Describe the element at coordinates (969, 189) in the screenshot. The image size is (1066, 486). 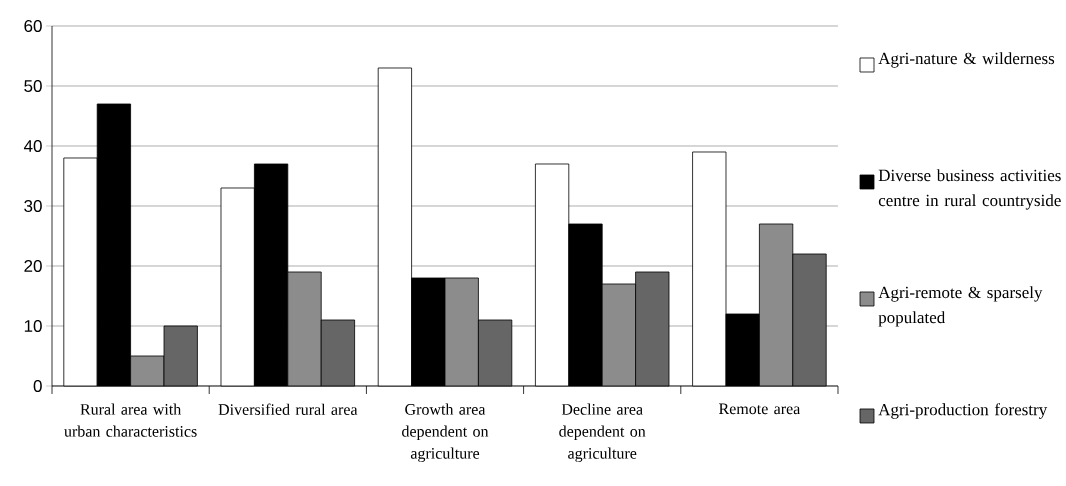
I see `legend-label: Diverse business activities centre in rural countryside` at that location.